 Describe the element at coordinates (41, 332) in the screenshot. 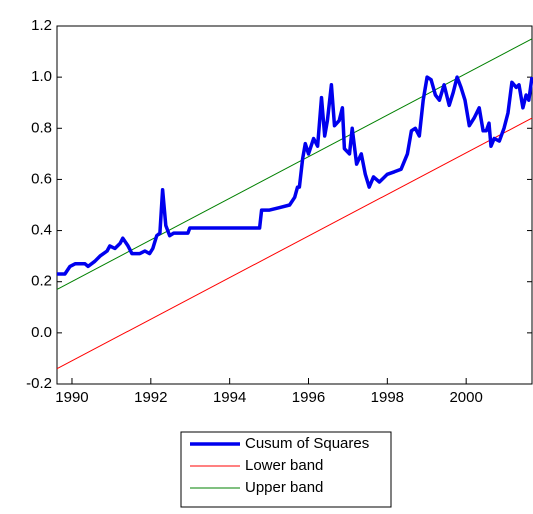

I see `y-tick-label: 0.0` at that location.